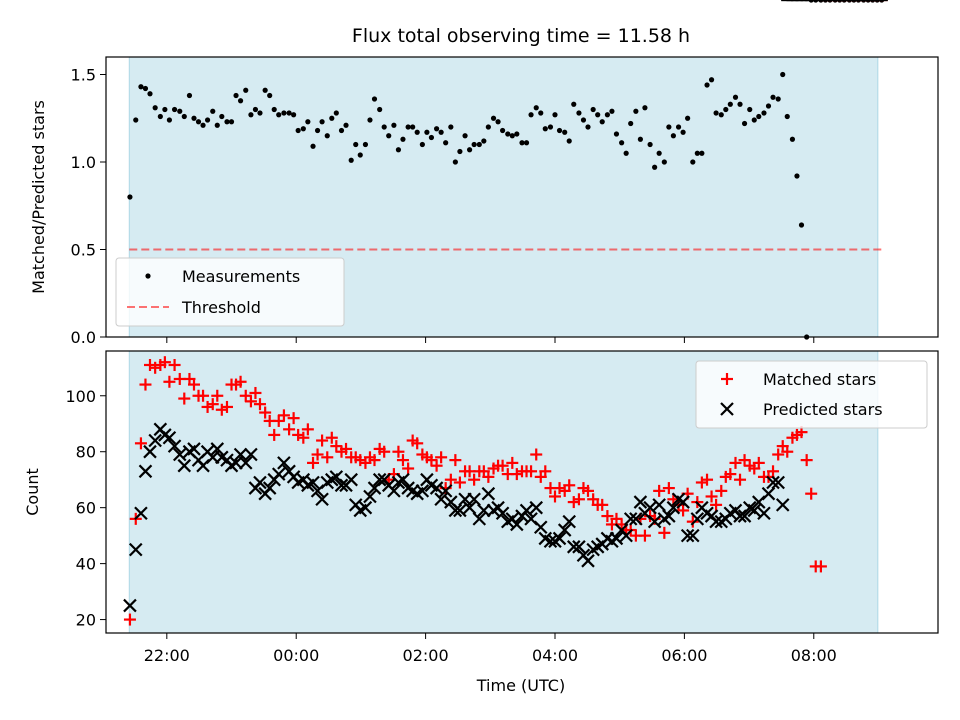 This screenshot has width=960, height=720. Describe the element at coordinates (86, 452) in the screenshot. I see `bottom-y-tick-label: 80` at that location.